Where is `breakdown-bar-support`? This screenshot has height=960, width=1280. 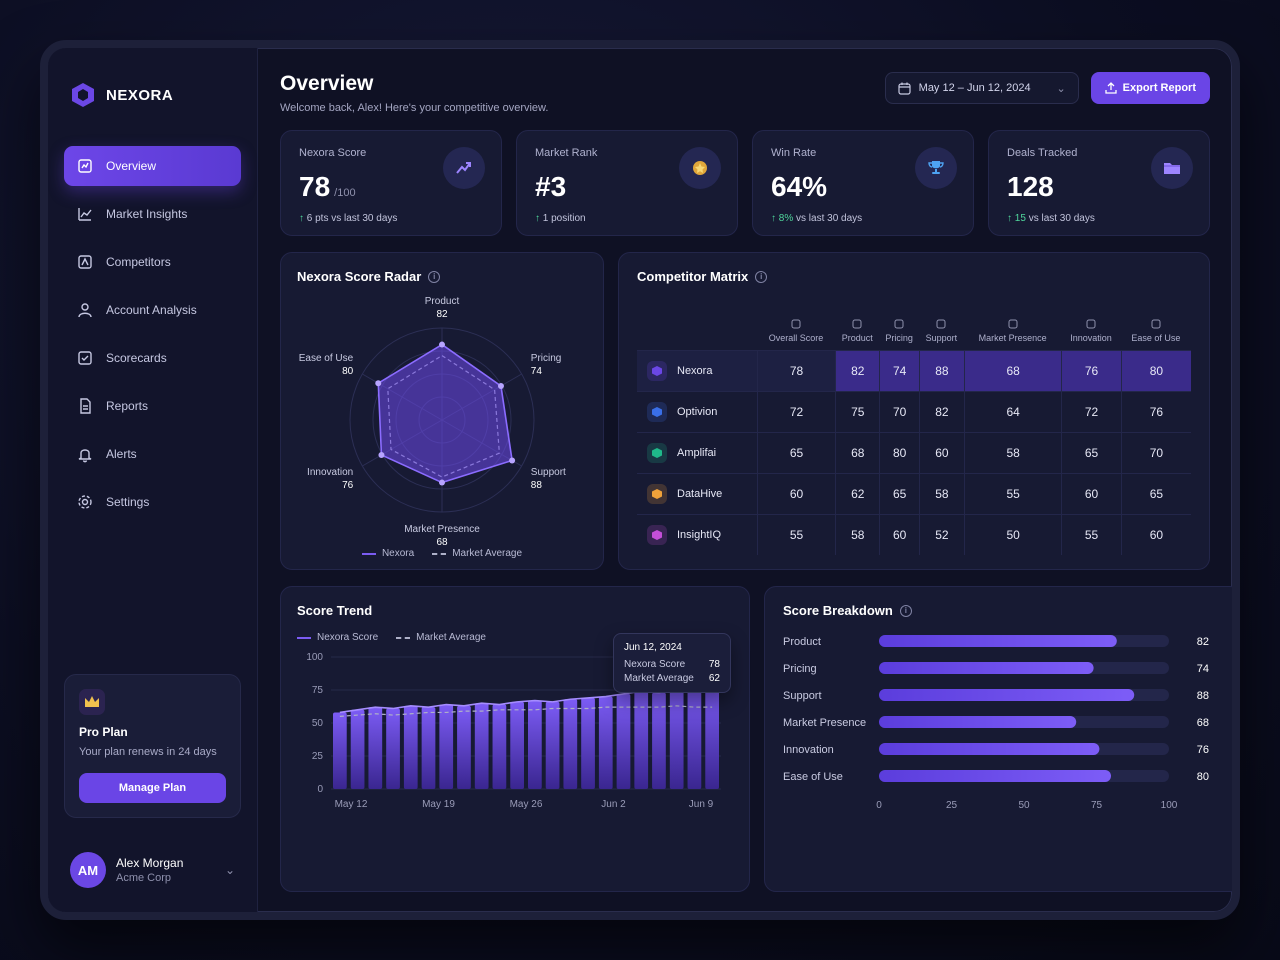
breakdown-bar-support is located at coordinates (1007, 695).